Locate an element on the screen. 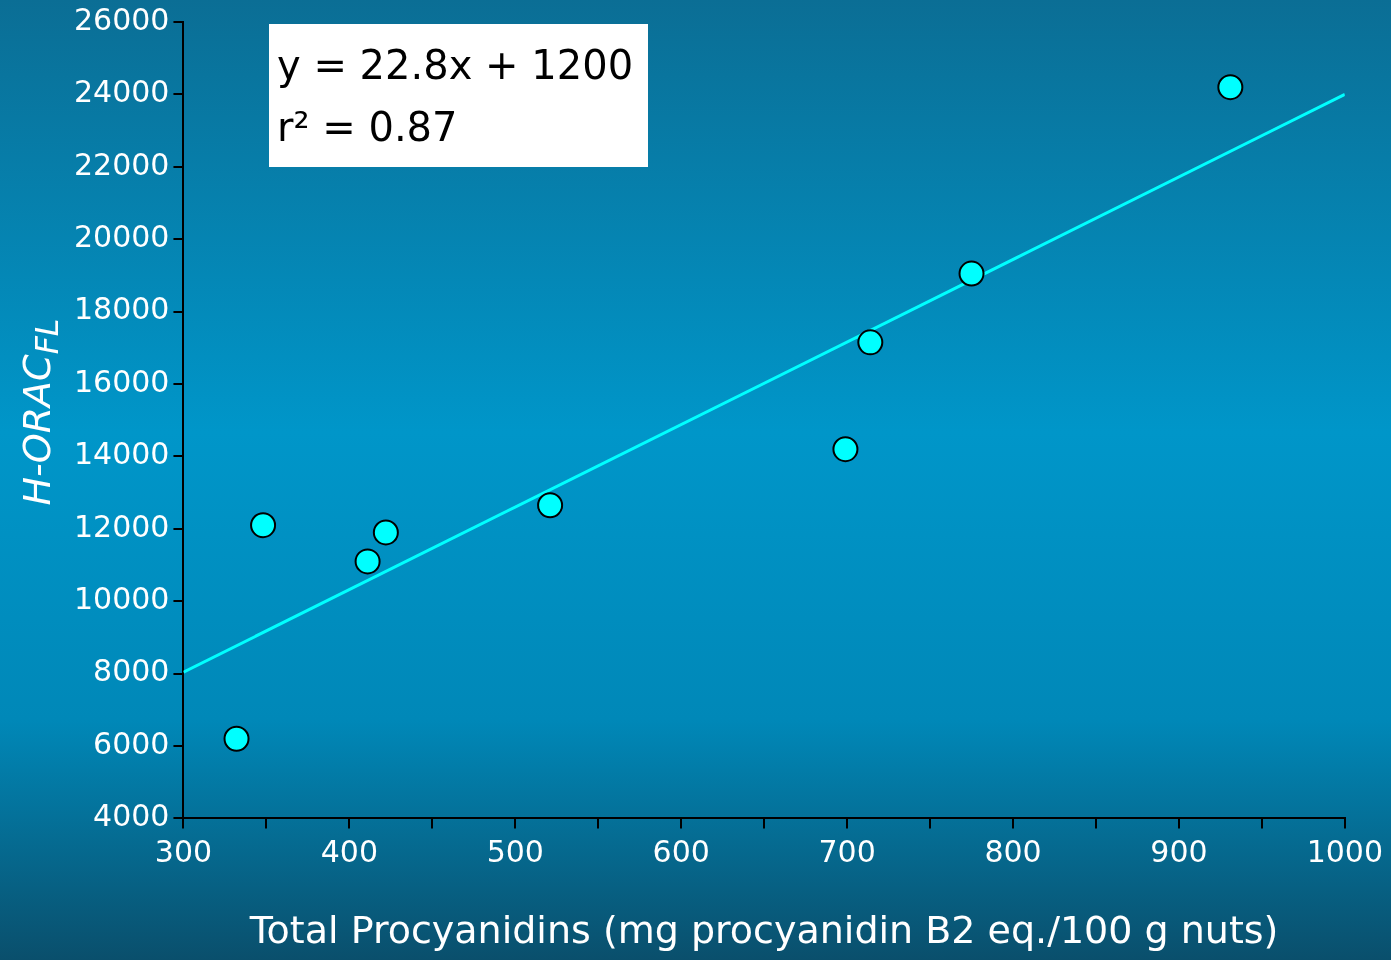 Image resolution: width=1391 pixels, height=960 pixels. annotation: r² = 0.87 is located at coordinates (368, 127).